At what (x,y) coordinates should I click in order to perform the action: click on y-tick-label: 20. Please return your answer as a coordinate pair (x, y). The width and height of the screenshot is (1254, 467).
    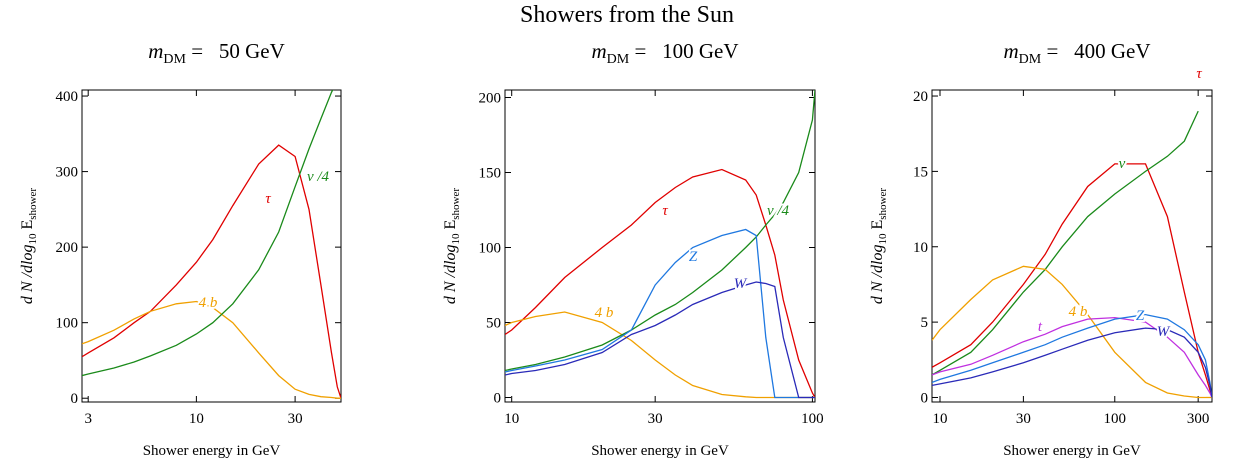
    Looking at the image, I should click on (920, 97).